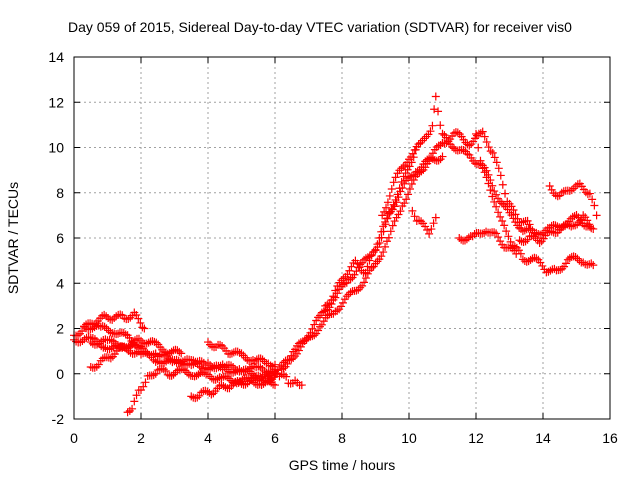 This screenshot has height=480, width=640. I want to click on series-track-o, so click(535, 203).